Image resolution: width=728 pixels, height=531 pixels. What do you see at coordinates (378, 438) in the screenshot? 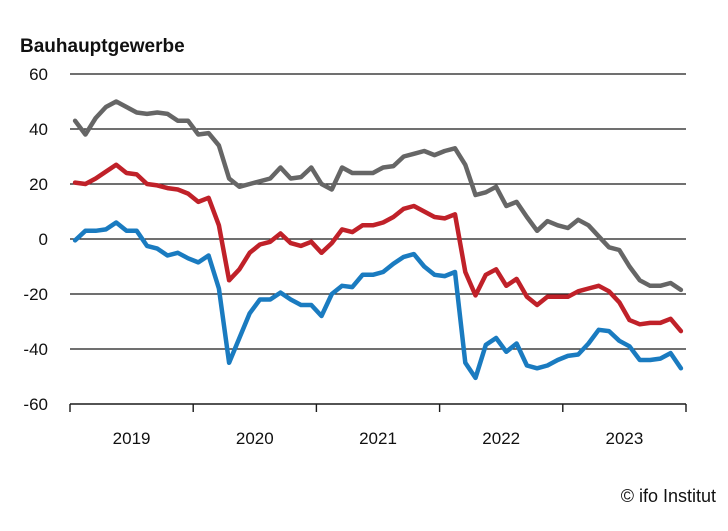
I see `x-tick-label: 2021` at bounding box center [378, 438].